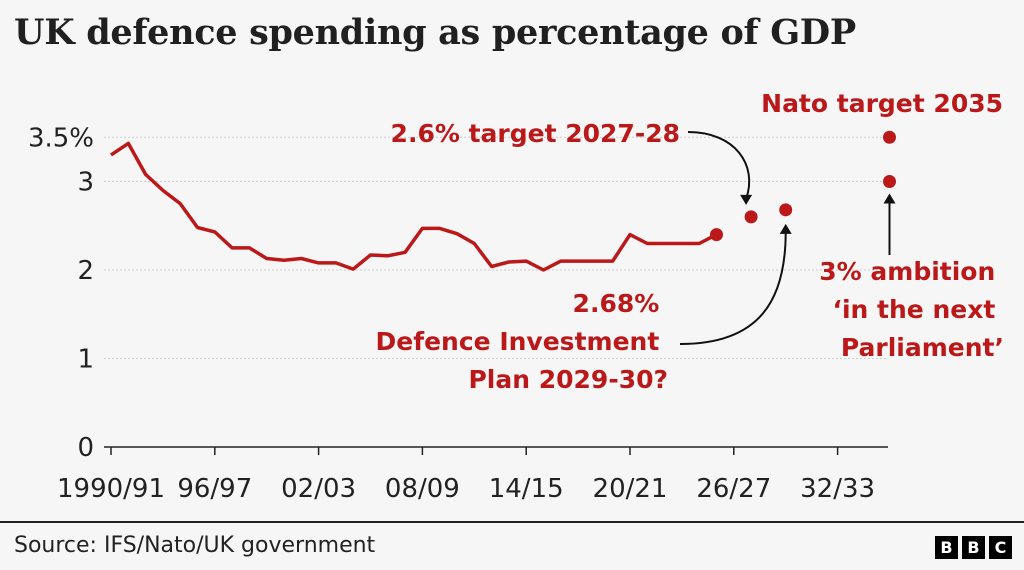  Describe the element at coordinates (111, 489) in the screenshot. I see `x-tick-label: 1990/91` at that location.